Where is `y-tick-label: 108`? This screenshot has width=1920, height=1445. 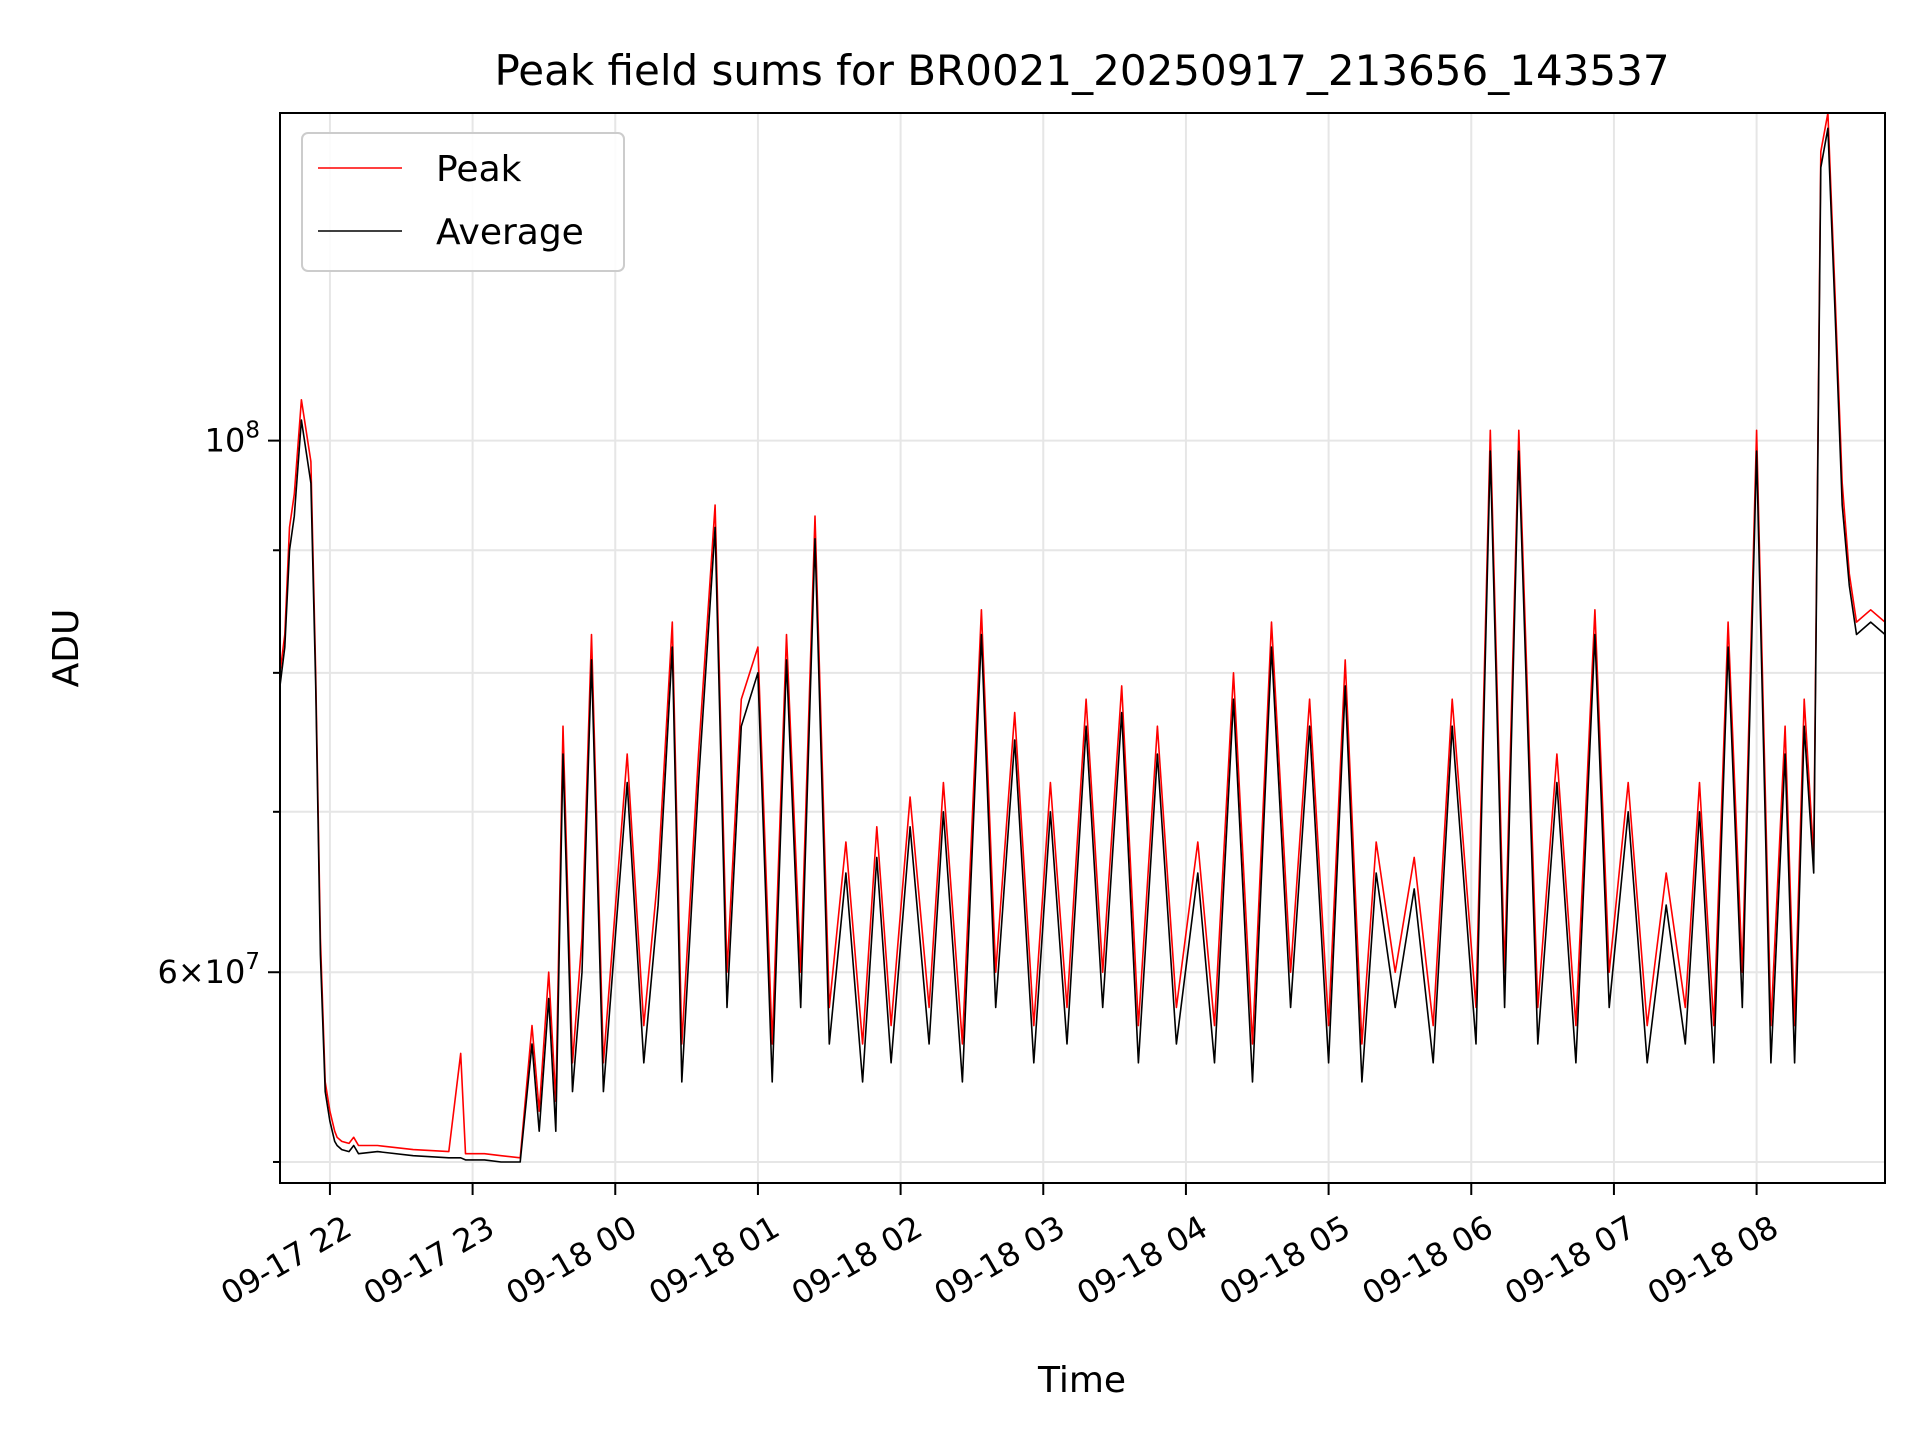
y-tick-label: 108 is located at coordinates (232, 439).